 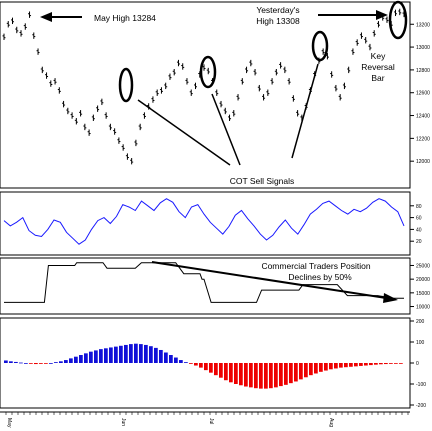 I want to click on may-high-label: May High 13284, so click(x=125, y=18).